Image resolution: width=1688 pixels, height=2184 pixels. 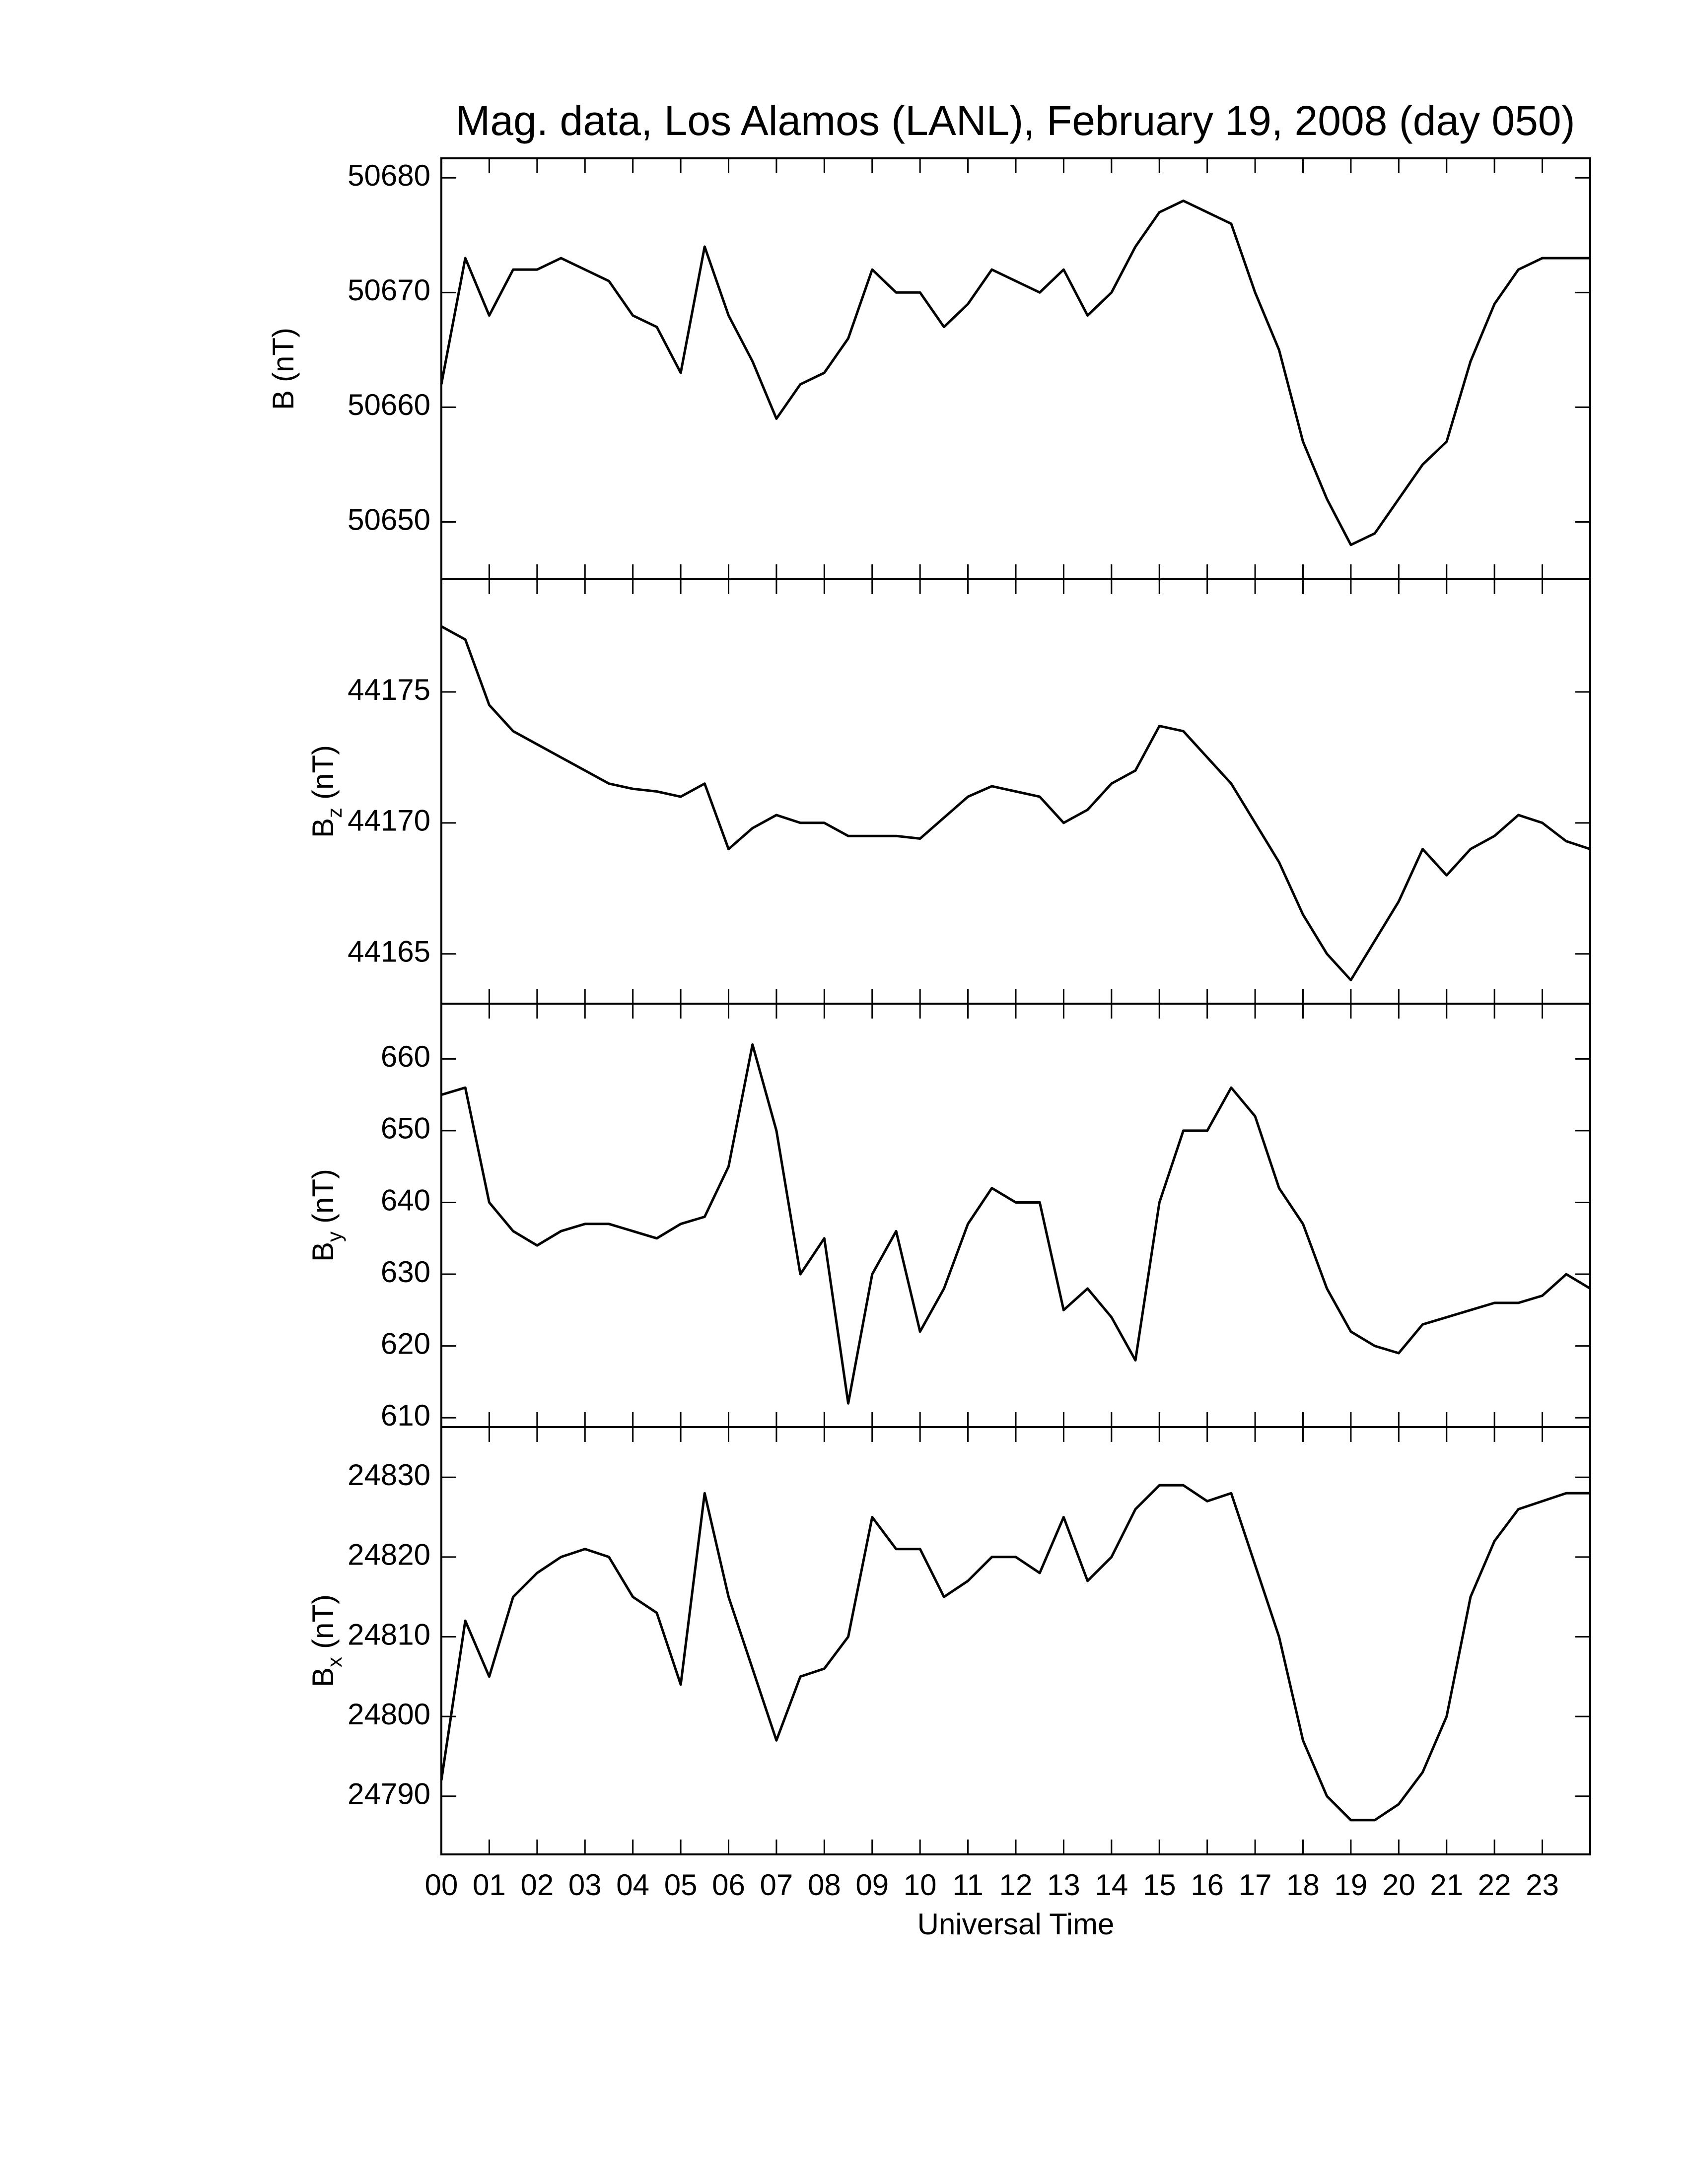 What do you see at coordinates (1446, 1885) in the screenshot?
I see `x-tick-label: 21` at bounding box center [1446, 1885].